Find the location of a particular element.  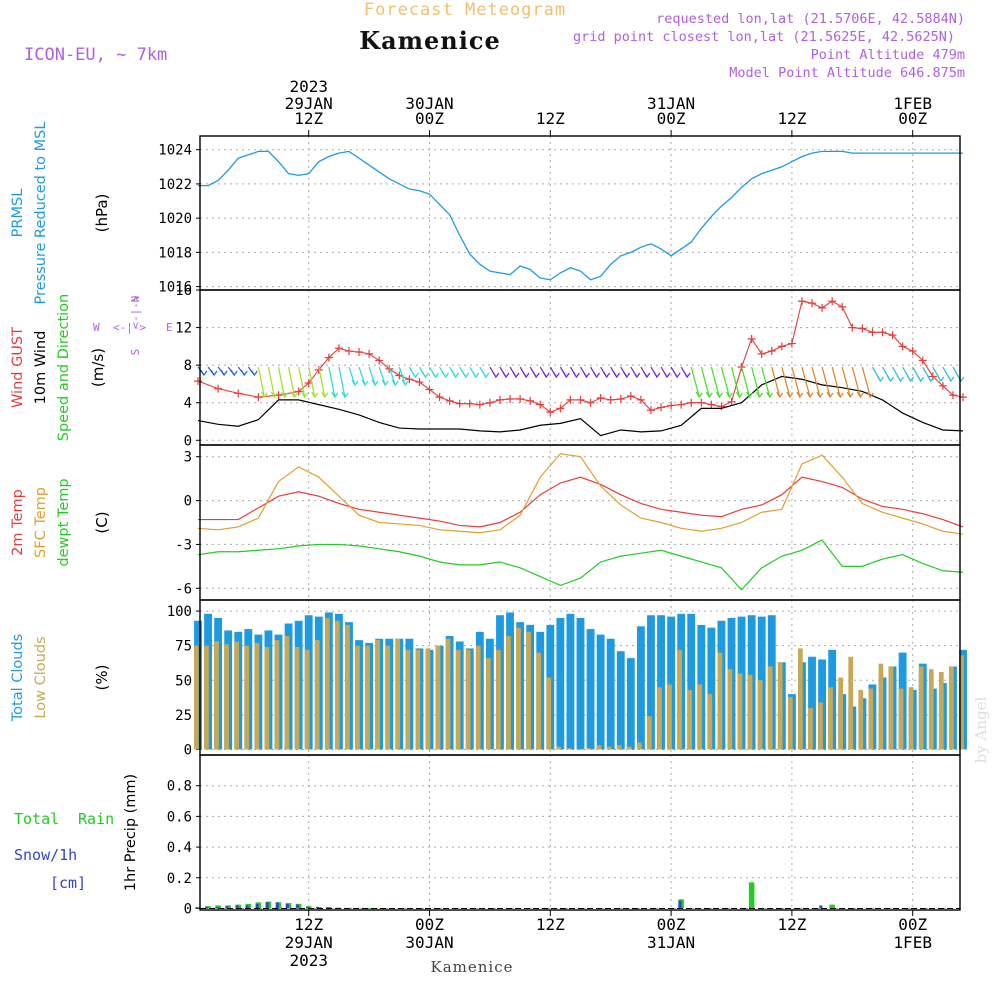

bottom-hour-label: 12Z is located at coordinates (791, 924).